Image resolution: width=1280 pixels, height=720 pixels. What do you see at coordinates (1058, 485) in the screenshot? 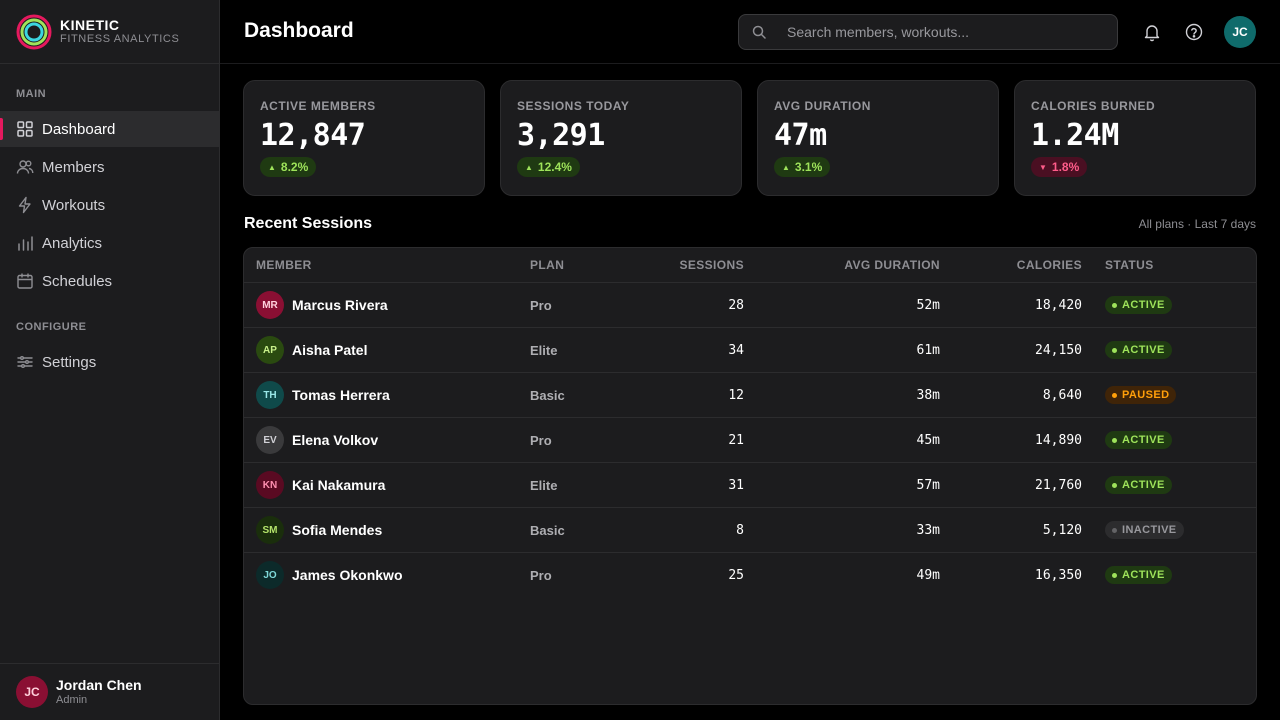
I see `calories-value: 21,760` at bounding box center [1058, 485].